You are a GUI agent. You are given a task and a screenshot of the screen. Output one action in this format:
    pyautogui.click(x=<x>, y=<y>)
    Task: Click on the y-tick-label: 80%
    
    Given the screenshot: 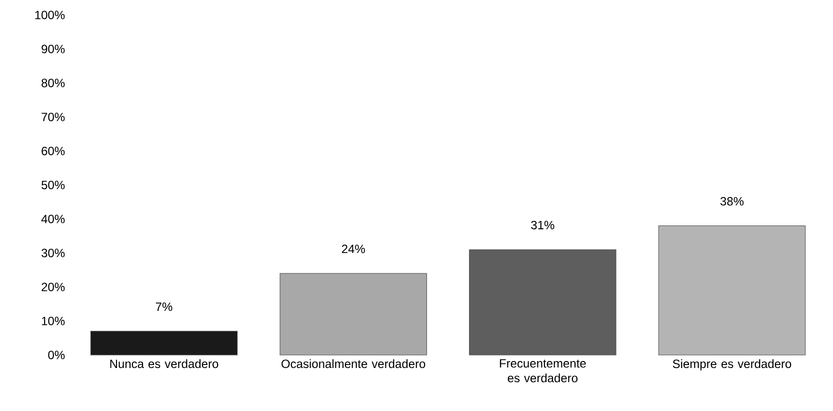 What is the action you would take?
    pyautogui.click(x=53, y=83)
    